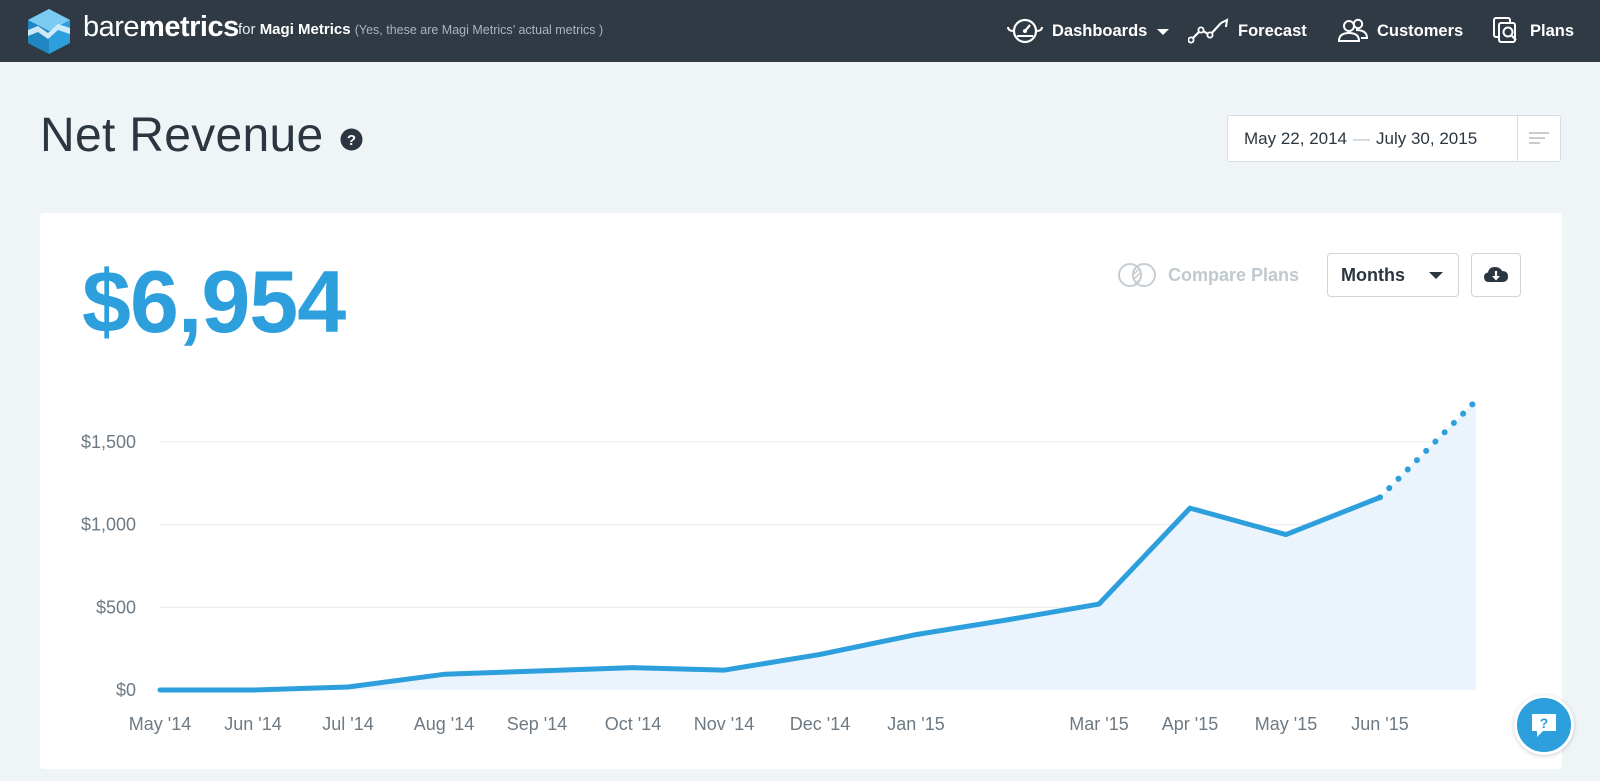 The image size is (1600, 781). What do you see at coordinates (1137, 275) in the screenshot?
I see `circles-icon` at bounding box center [1137, 275].